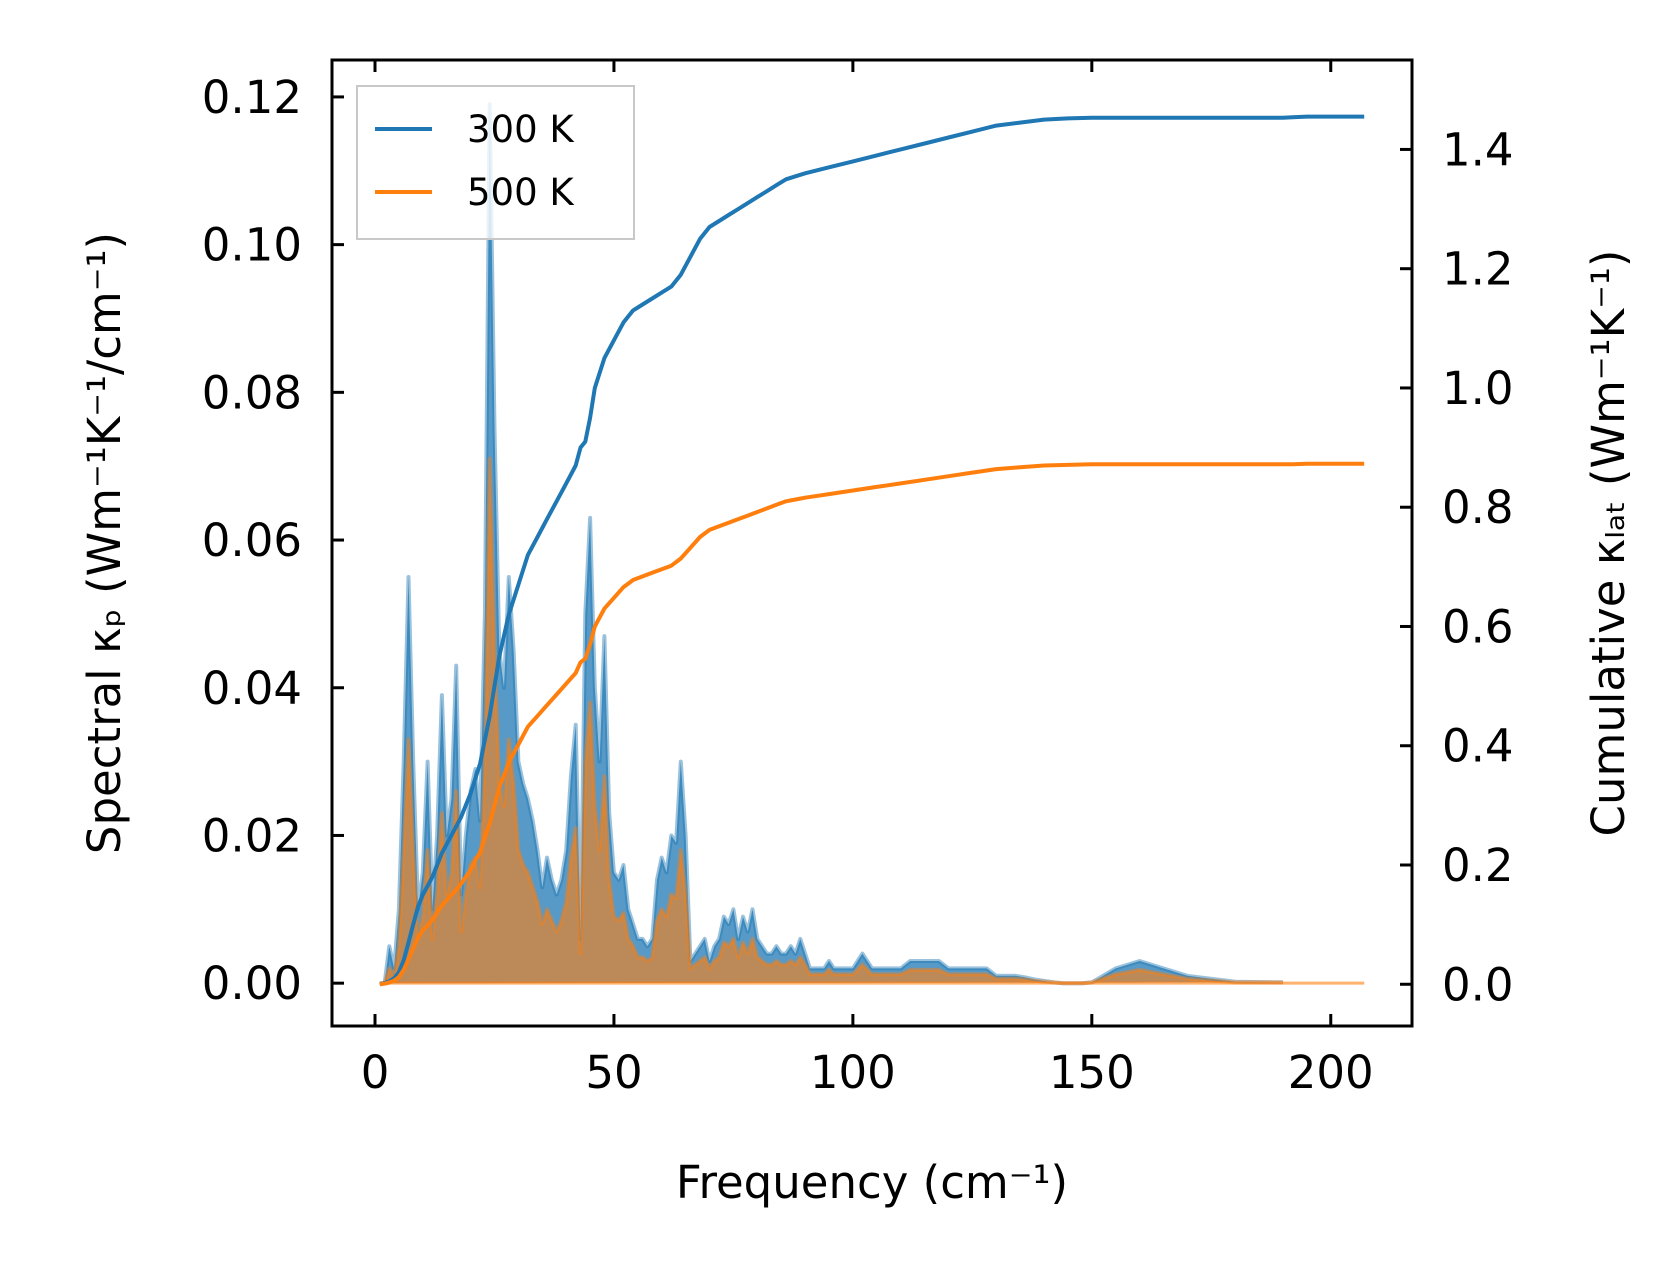 This screenshot has height=1264, width=1679. What do you see at coordinates (252, 983) in the screenshot?
I see `y-left-tick-label: 0.00` at bounding box center [252, 983].